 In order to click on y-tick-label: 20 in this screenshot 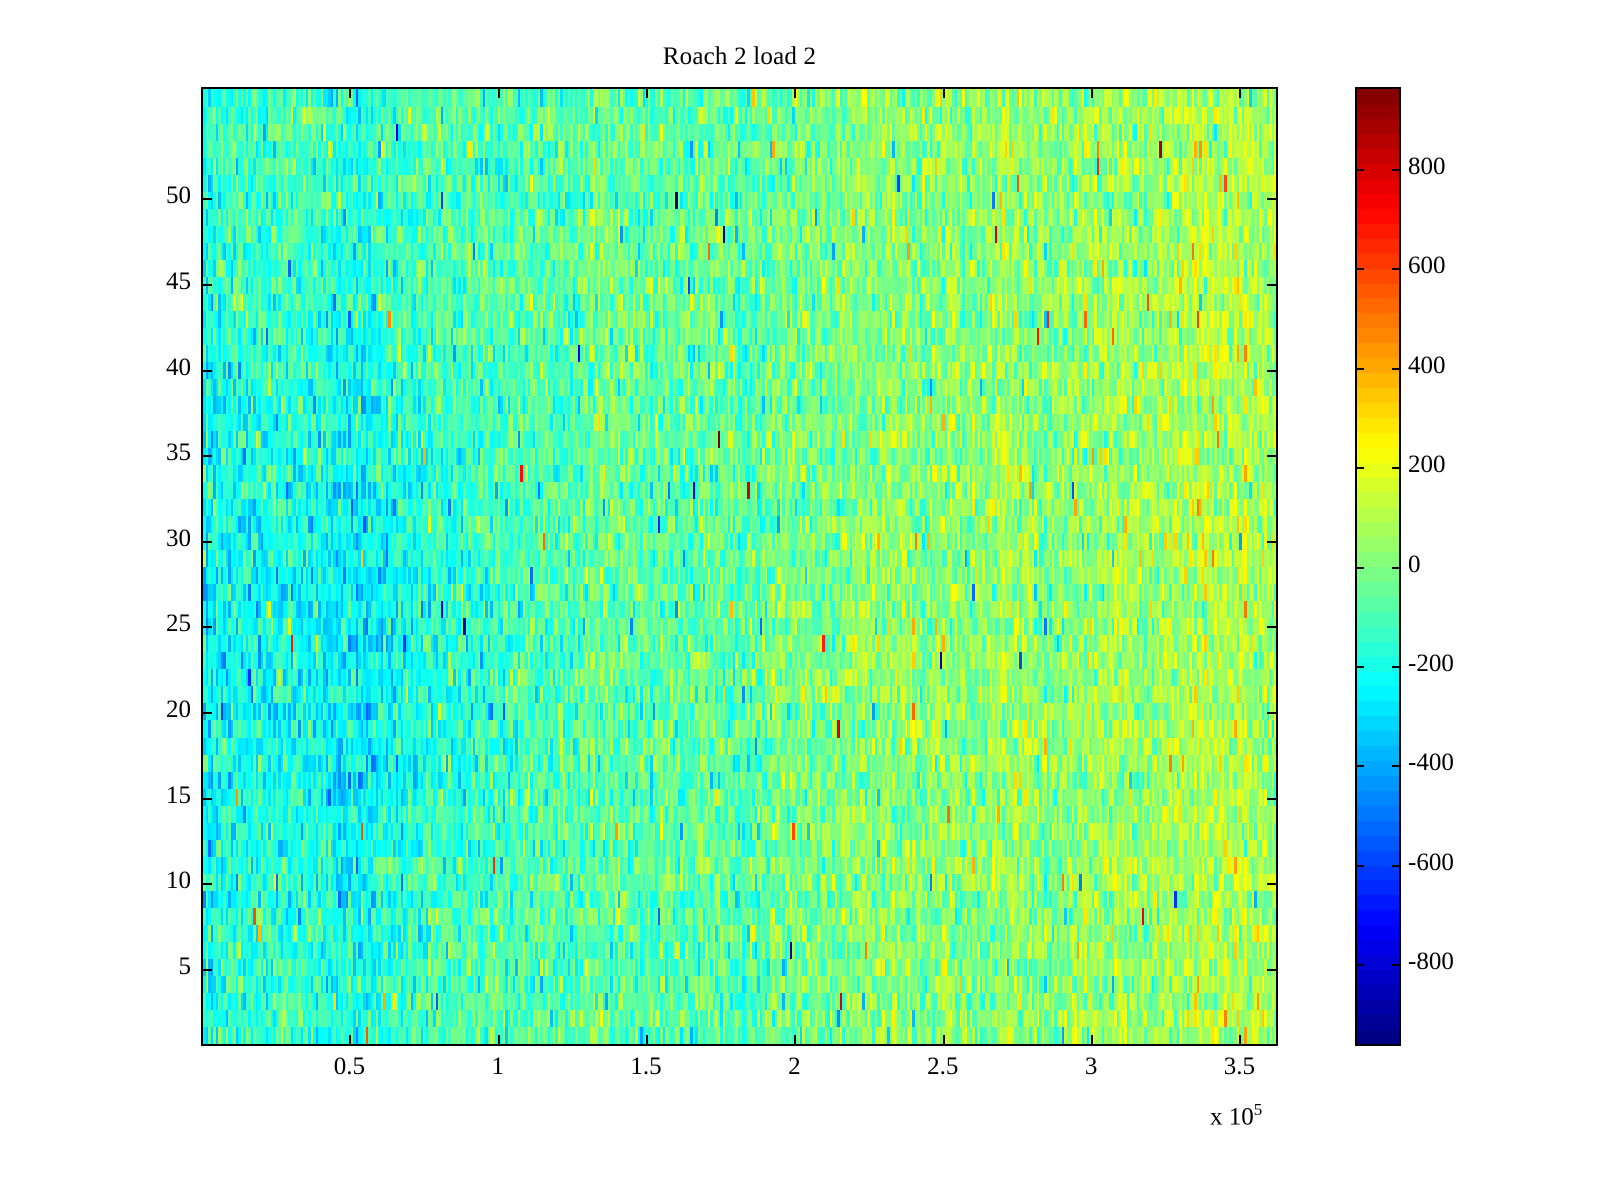, I will do `click(178, 710)`.